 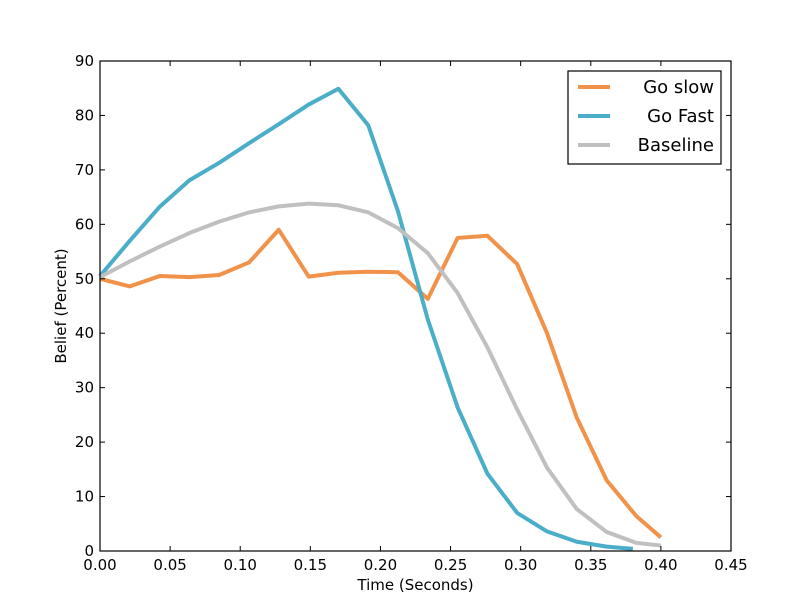 What do you see at coordinates (414, 585) in the screenshot?
I see `x-axis-label: Time (Seconds)` at bounding box center [414, 585].